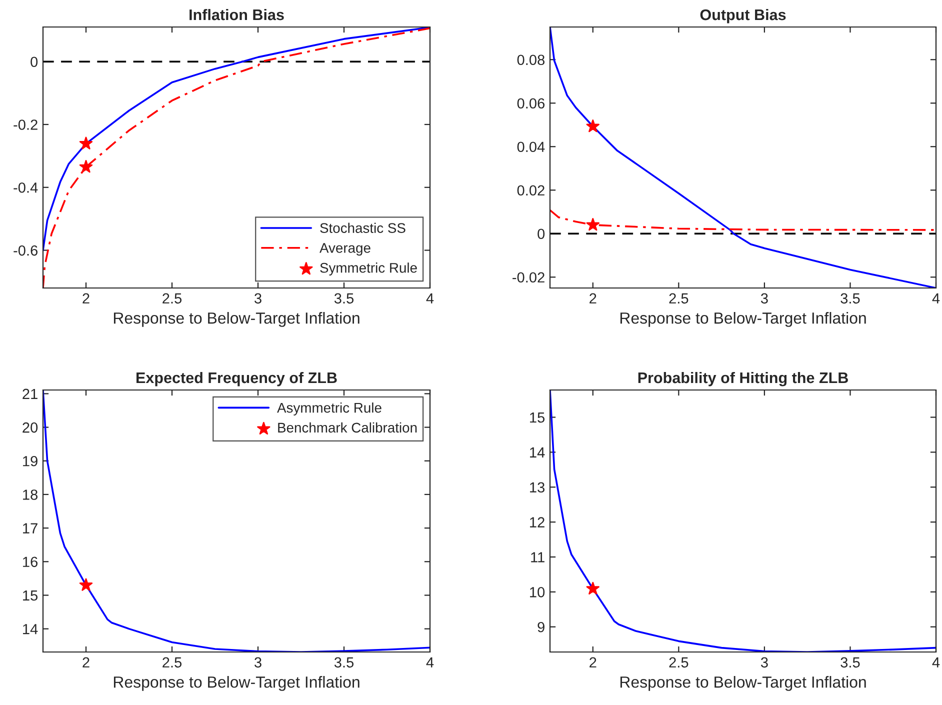 Image resolution: width=942 pixels, height=705 pixels. I want to click on chart-title: Output Bias, so click(743, 16).